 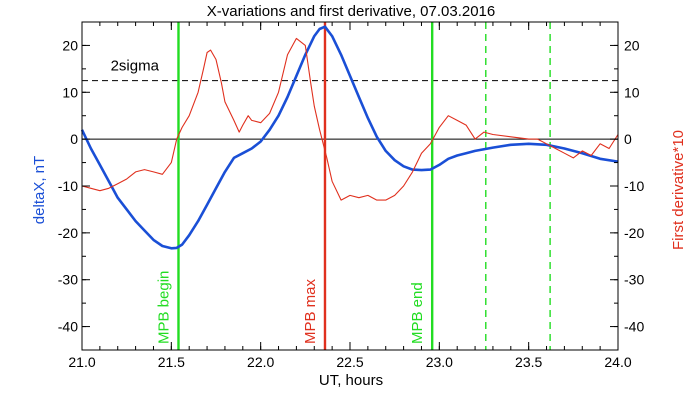 What do you see at coordinates (68, 327) in the screenshot?
I see `y-tick-label-left: -40` at bounding box center [68, 327].